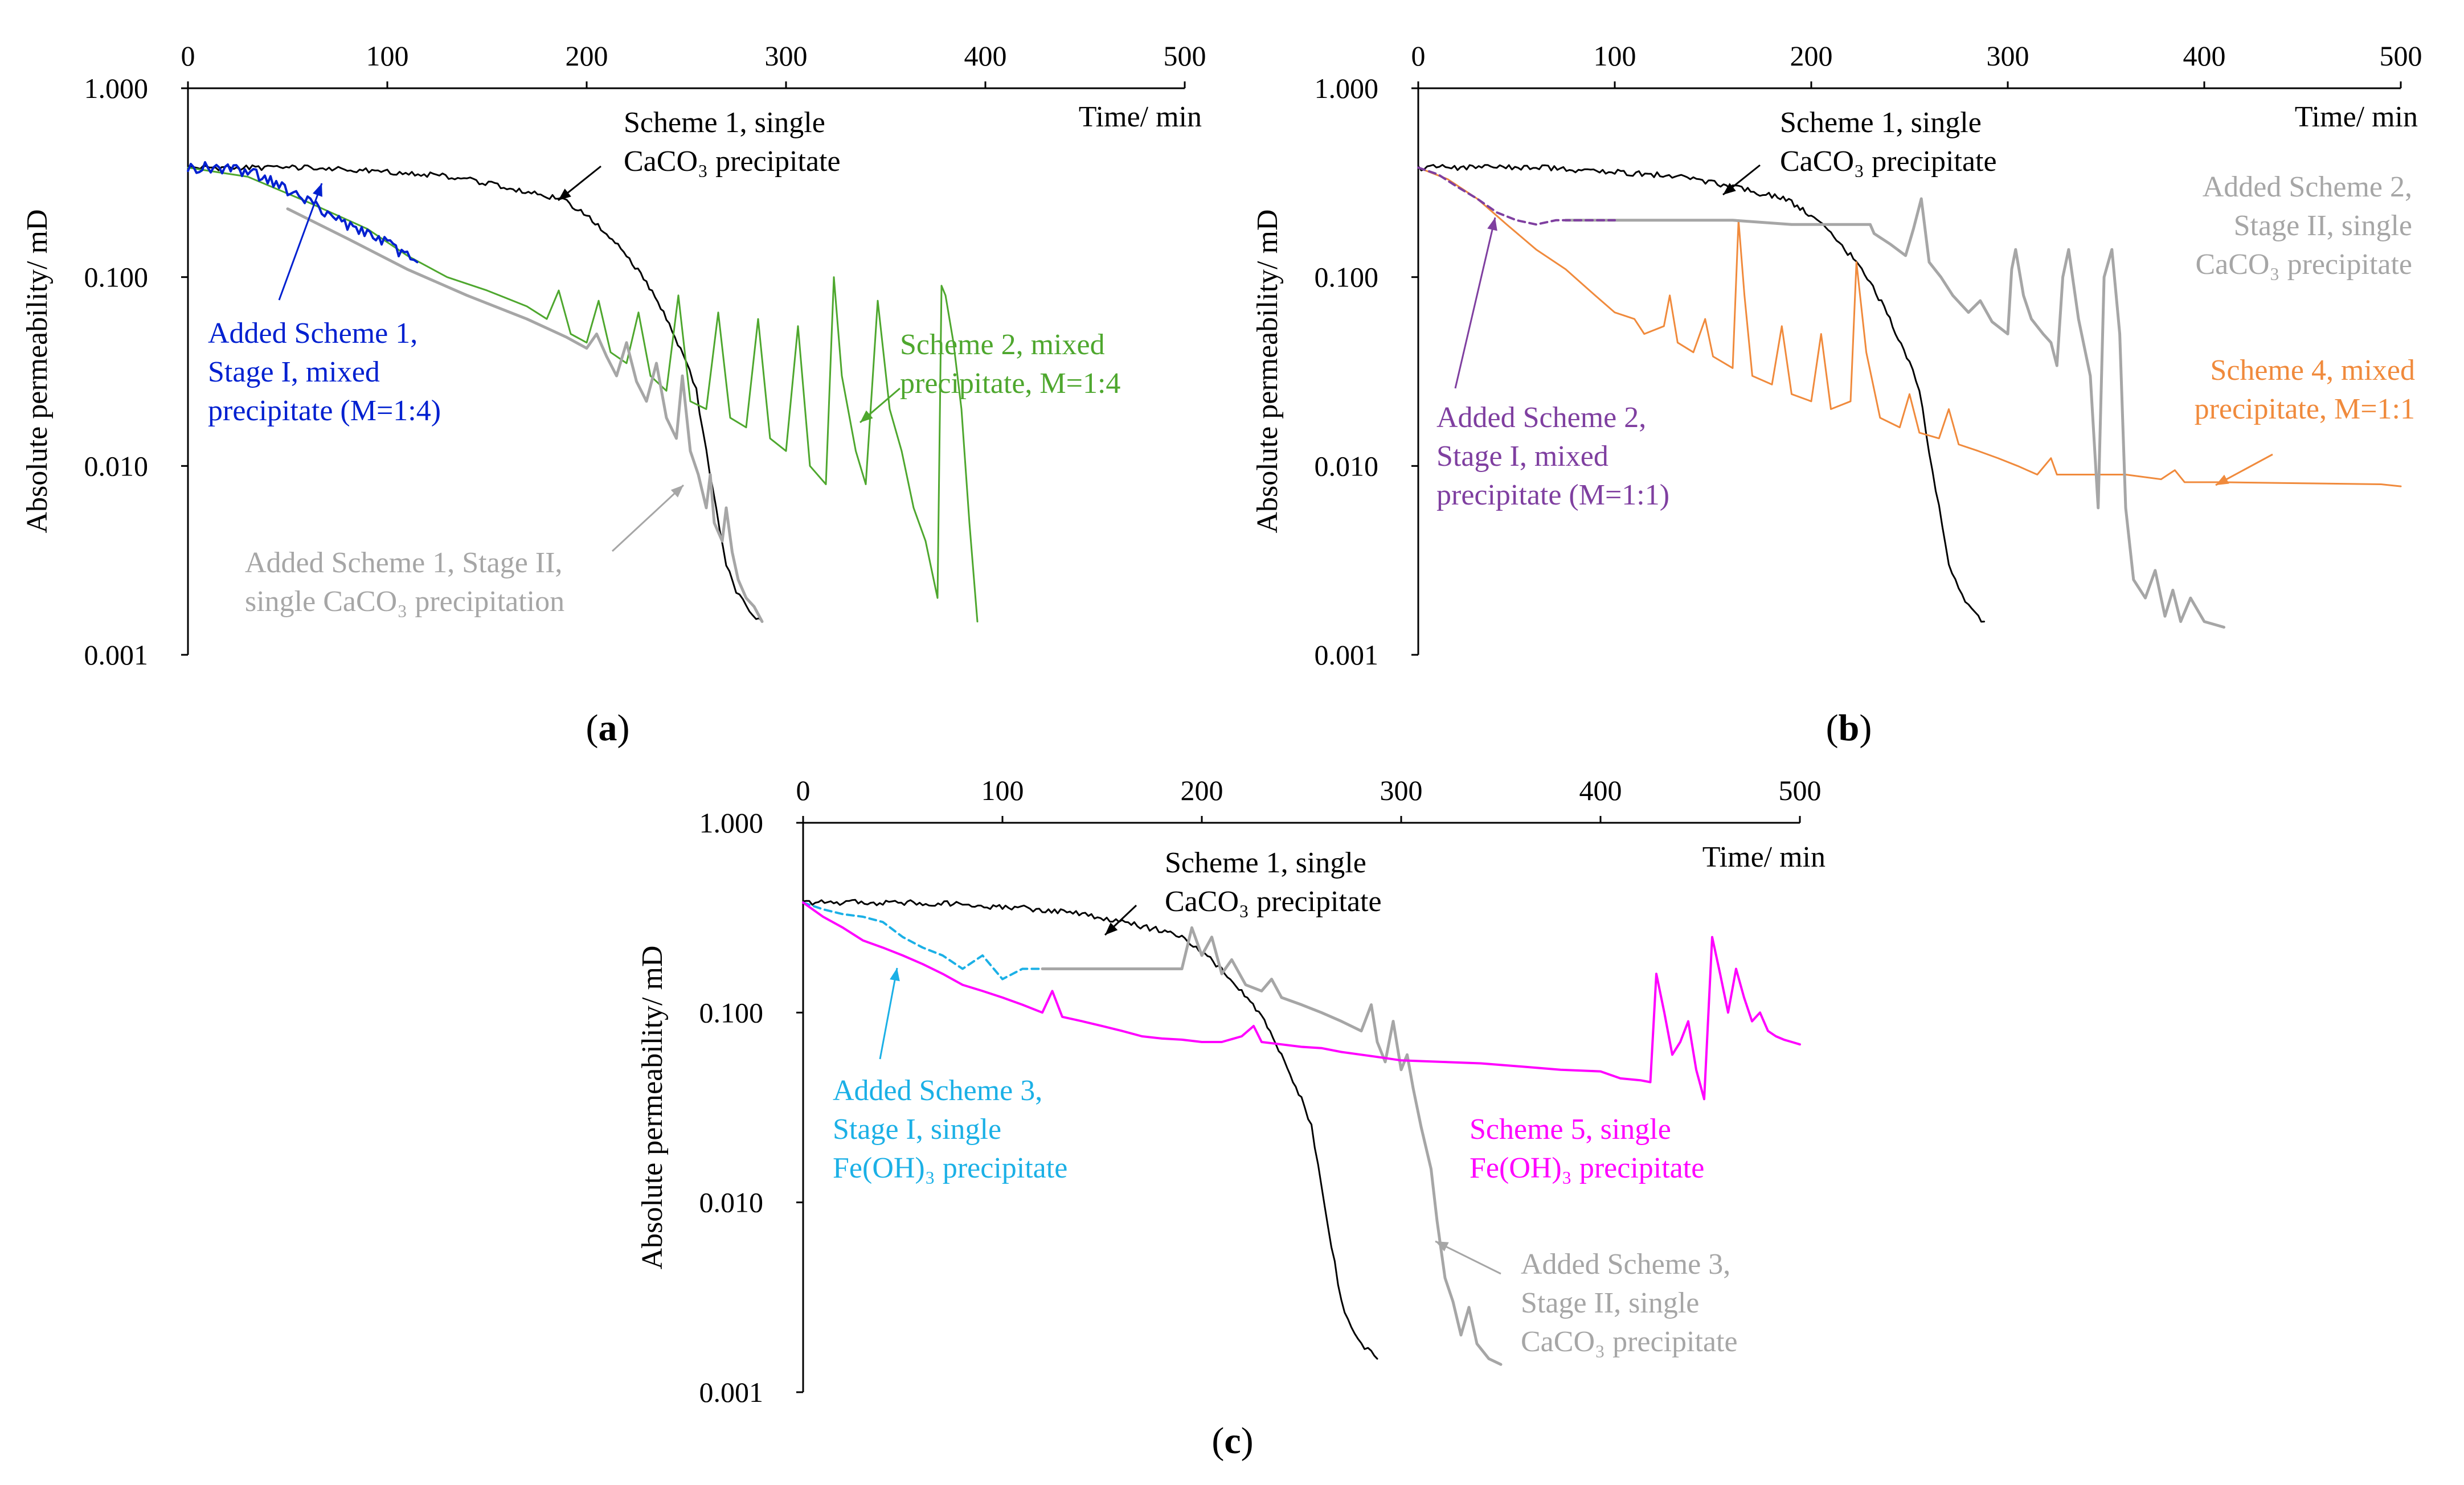  What do you see at coordinates (2008, 56) in the screenshot?
I see `panel-b-x-tick-label: 300` at bounding box center [2008, 56].